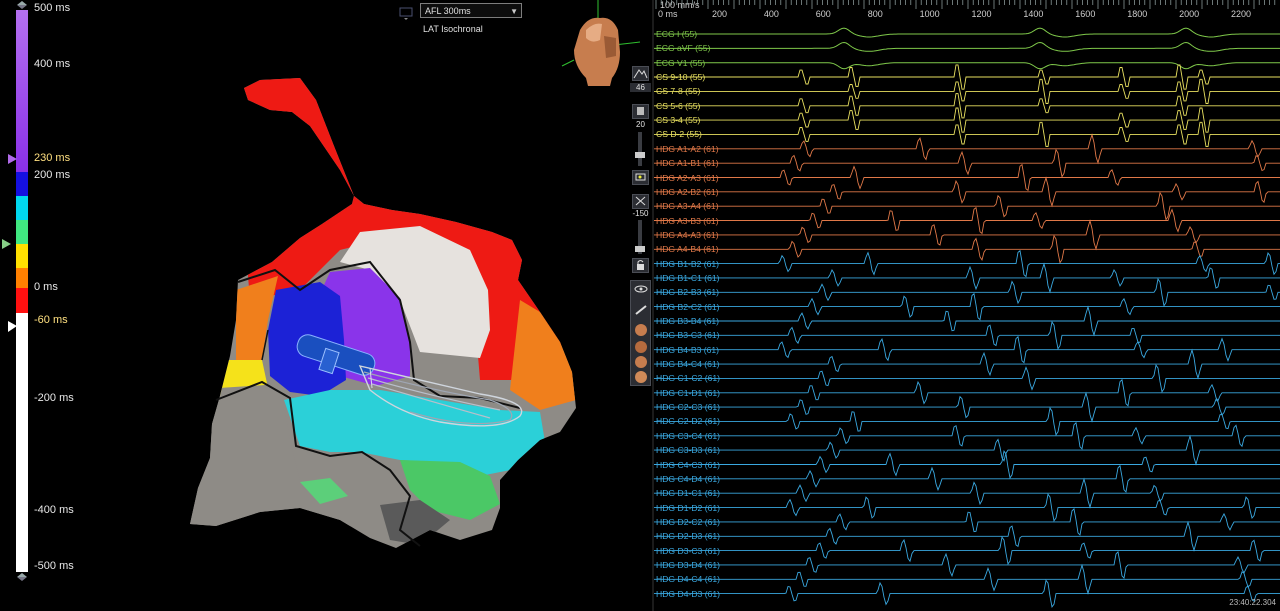 The height and width of the screenshot is (611, 1280). What do you see at coordinates (471, 10) in the screenshot?
I see `map-mode-dropdown: AFL 300ms ▼` at bounding box center [471, 10].